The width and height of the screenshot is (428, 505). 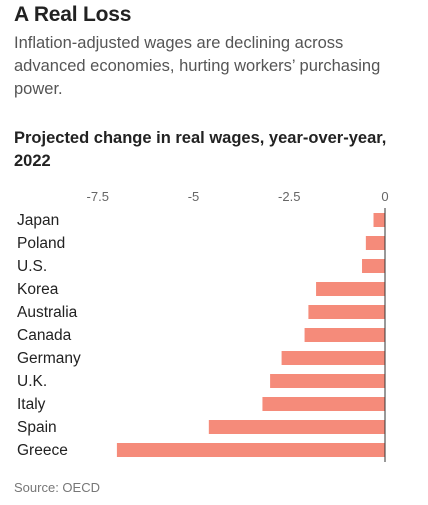 What do you see at coordinates (57, 487) in the screenshot?
I see `source-note: Source: OECD` at bounding box center [57, 487].